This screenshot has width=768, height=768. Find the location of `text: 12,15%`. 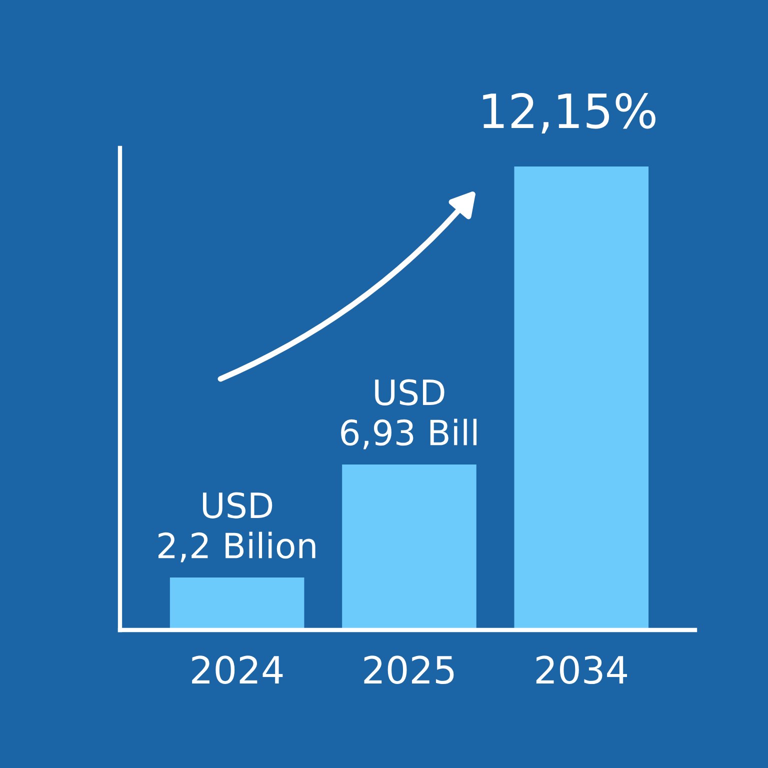

text: 12,15% is located at coordinates (569, 113).